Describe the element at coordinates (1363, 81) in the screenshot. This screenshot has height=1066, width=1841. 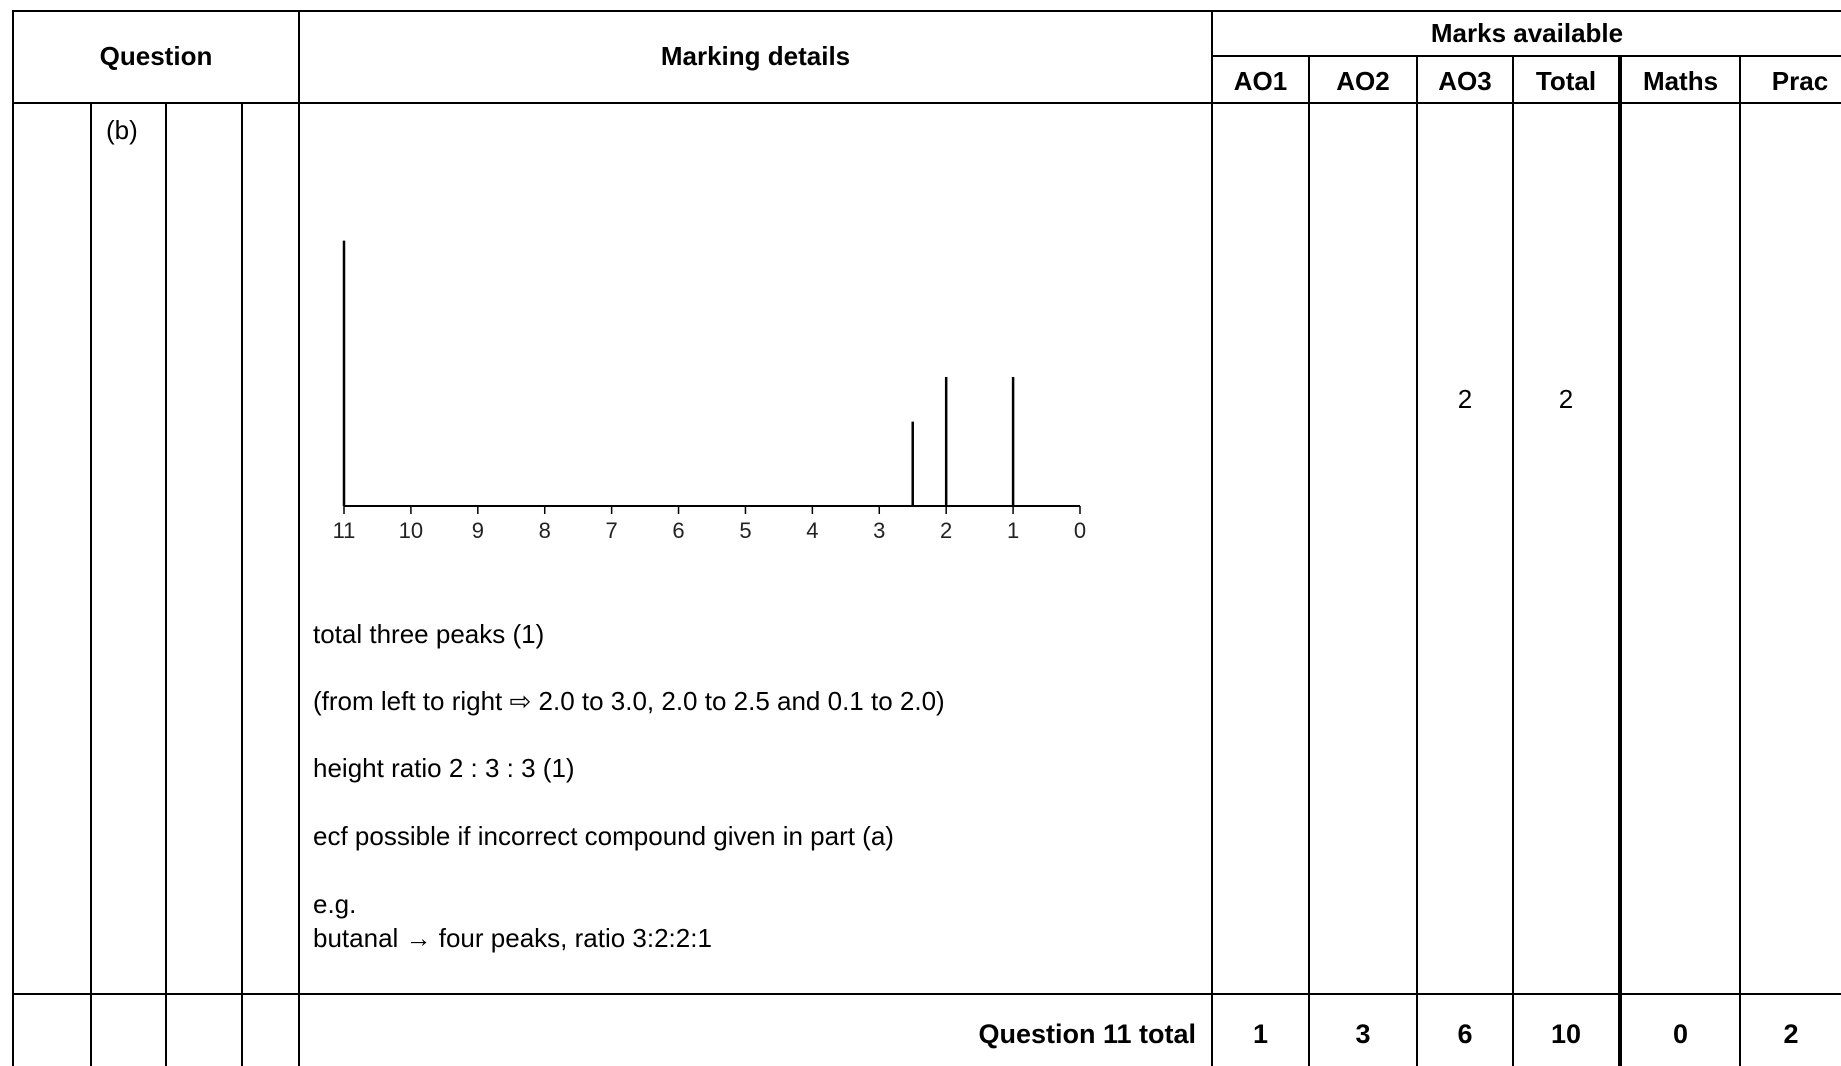
I see `ao2-header: AO2` at that location.